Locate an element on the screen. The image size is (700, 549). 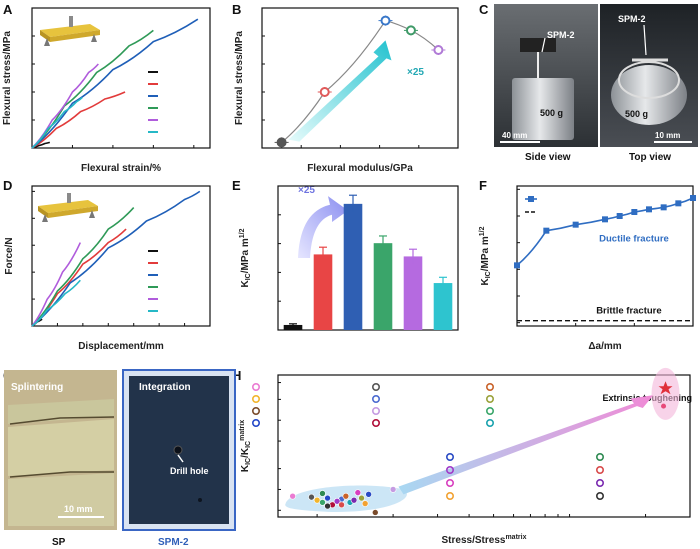
beam-sketch-d is located at coordinates (68, 207).